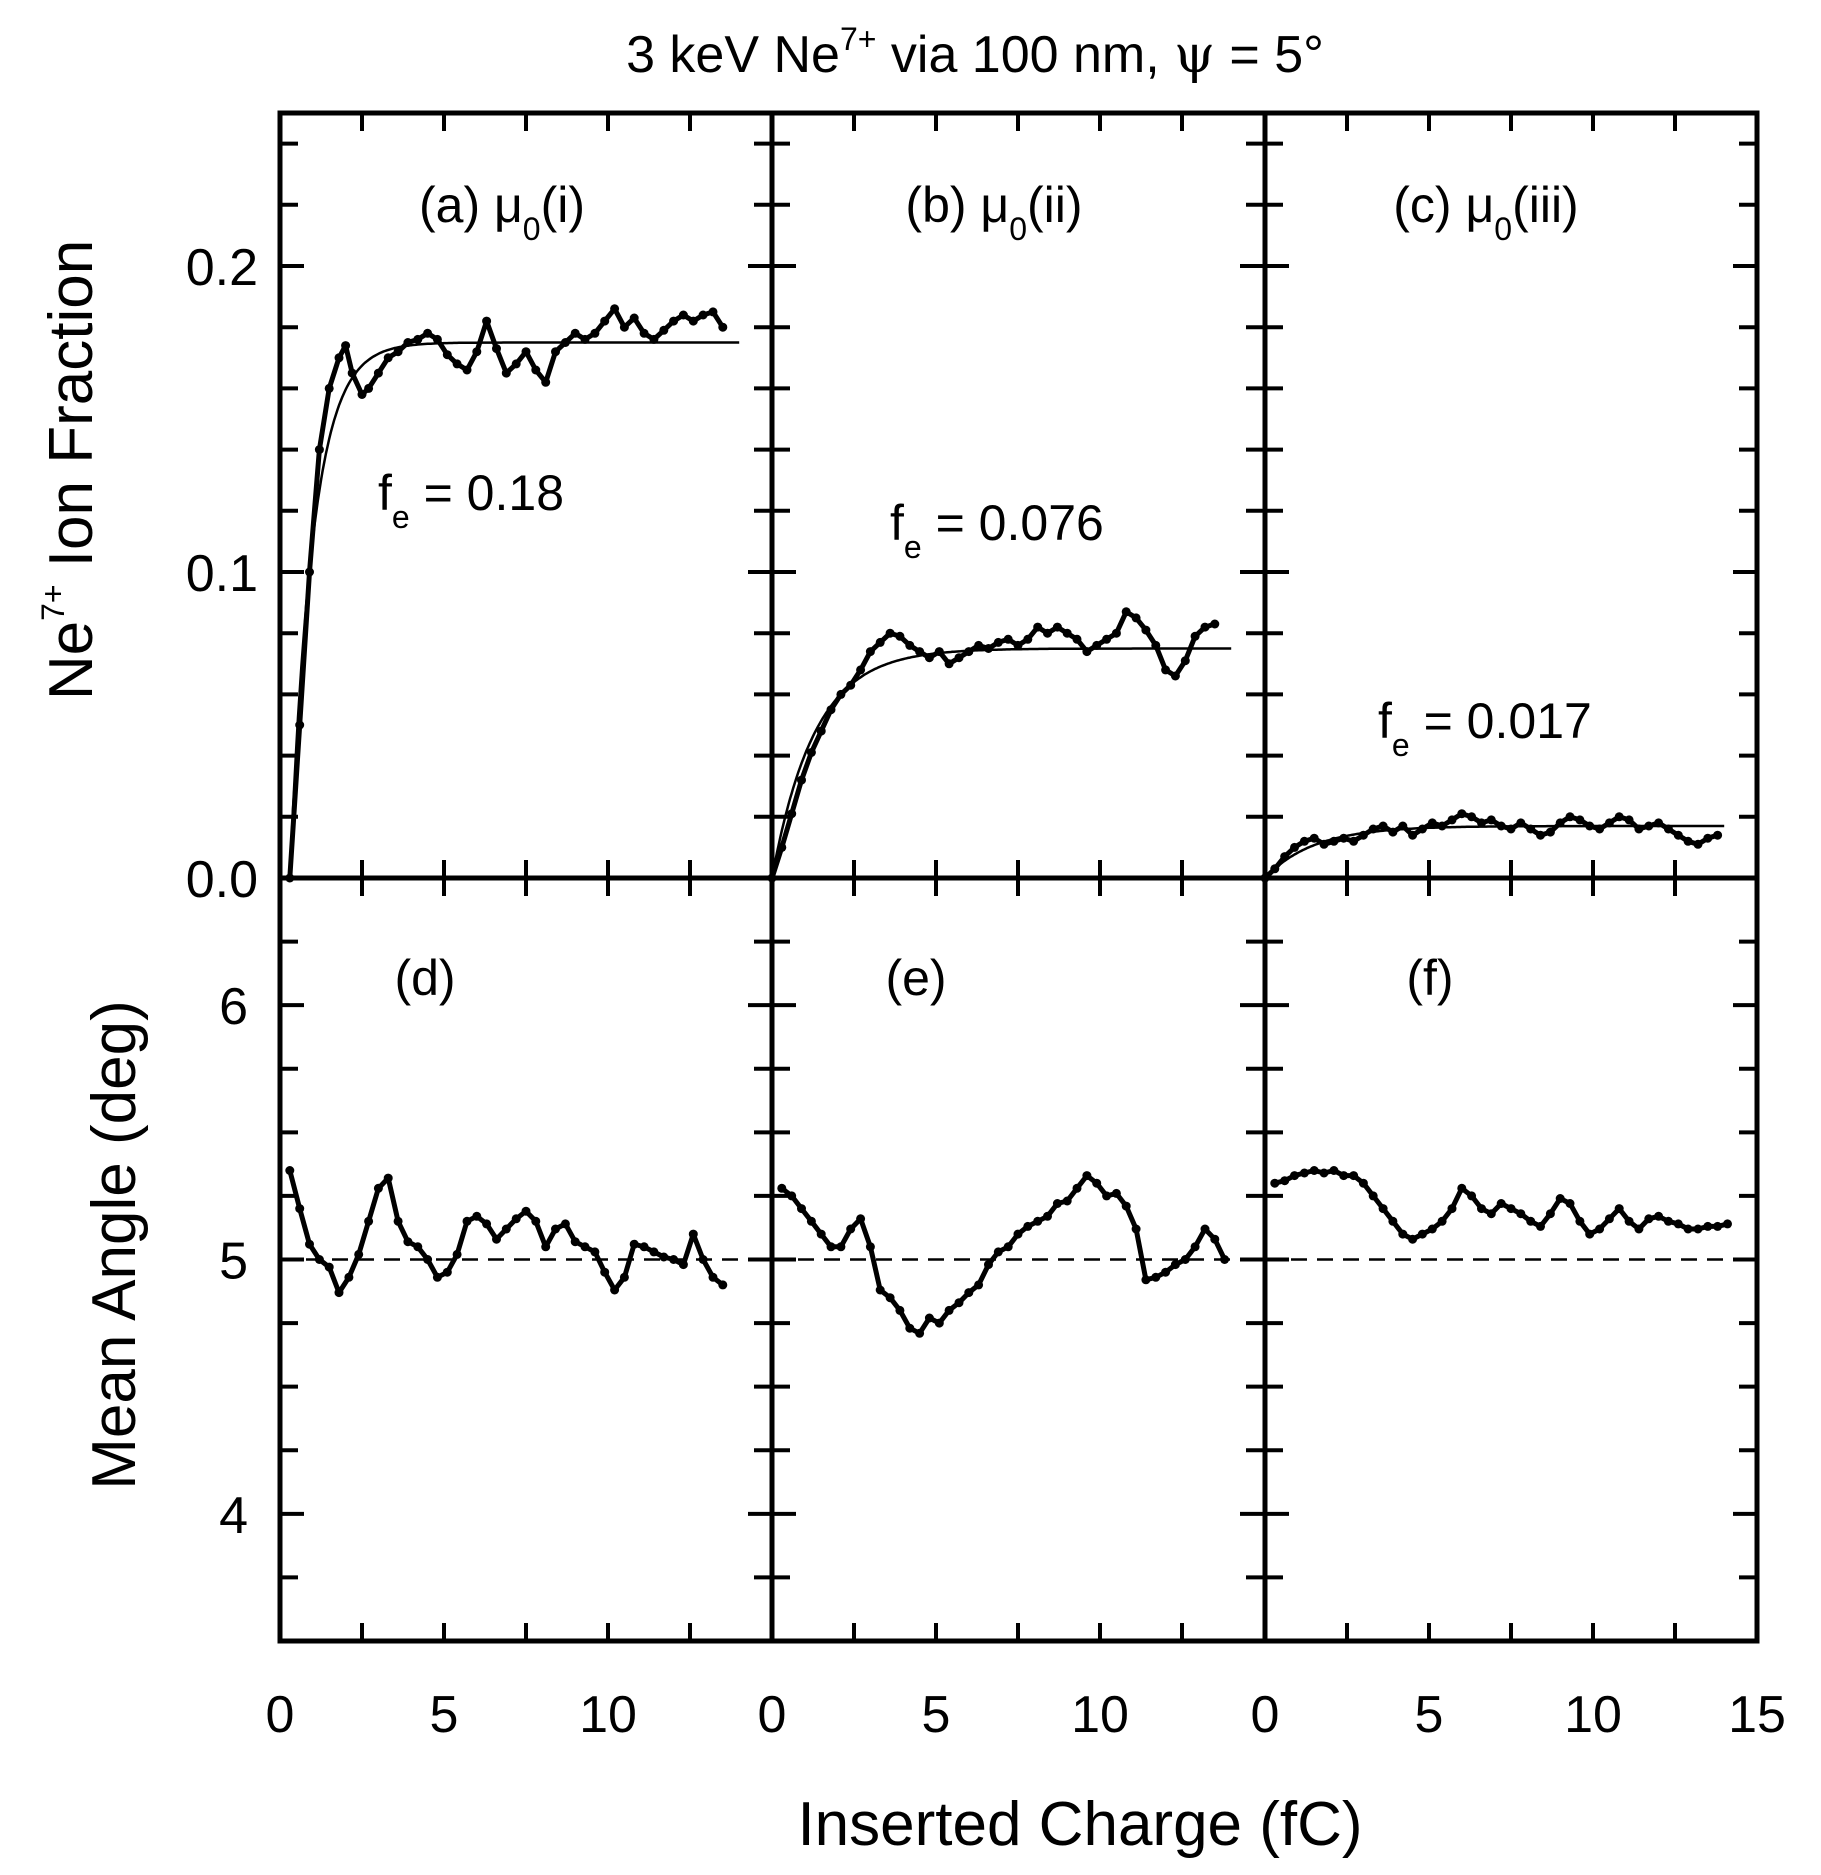 This screenshot has width=1821, height=1875. Describe the element at coordinates (233, 1516) in the screenshot. I see `y-tick-label: 4` at that location.